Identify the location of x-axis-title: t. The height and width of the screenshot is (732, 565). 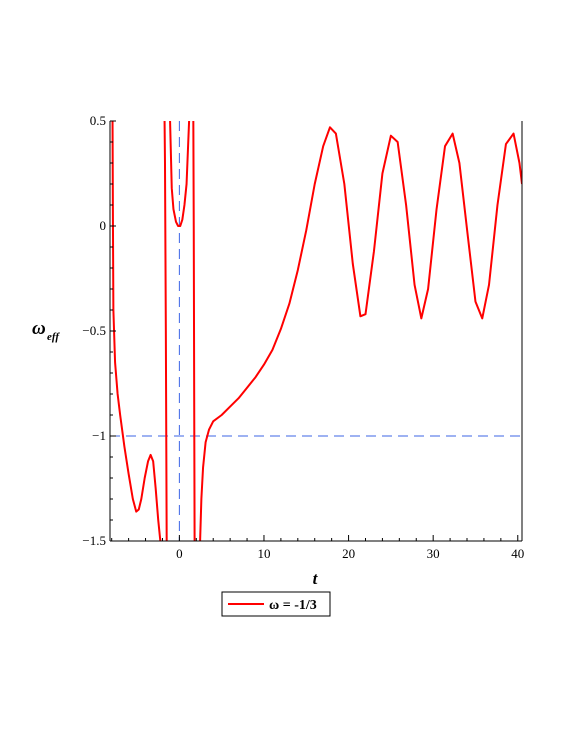
(316, 578).